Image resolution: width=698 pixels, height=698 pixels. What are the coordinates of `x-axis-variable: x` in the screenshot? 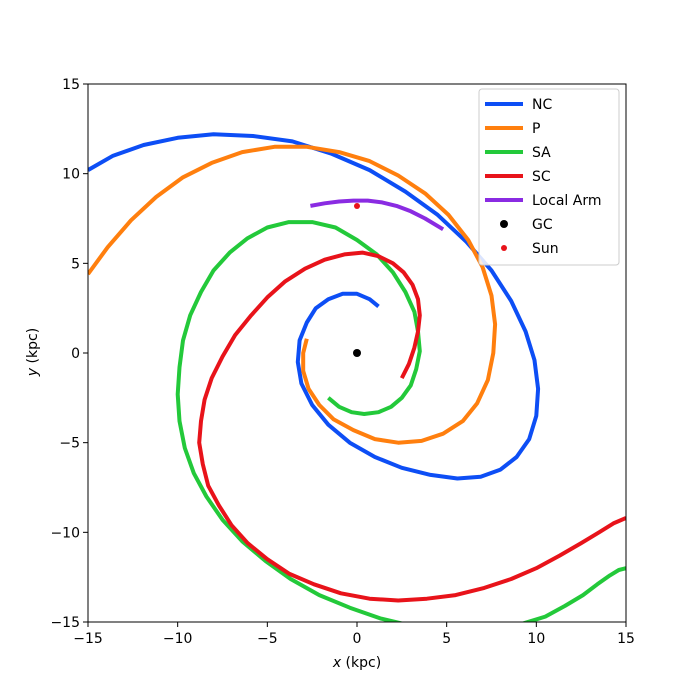 It's located at (337, 663).